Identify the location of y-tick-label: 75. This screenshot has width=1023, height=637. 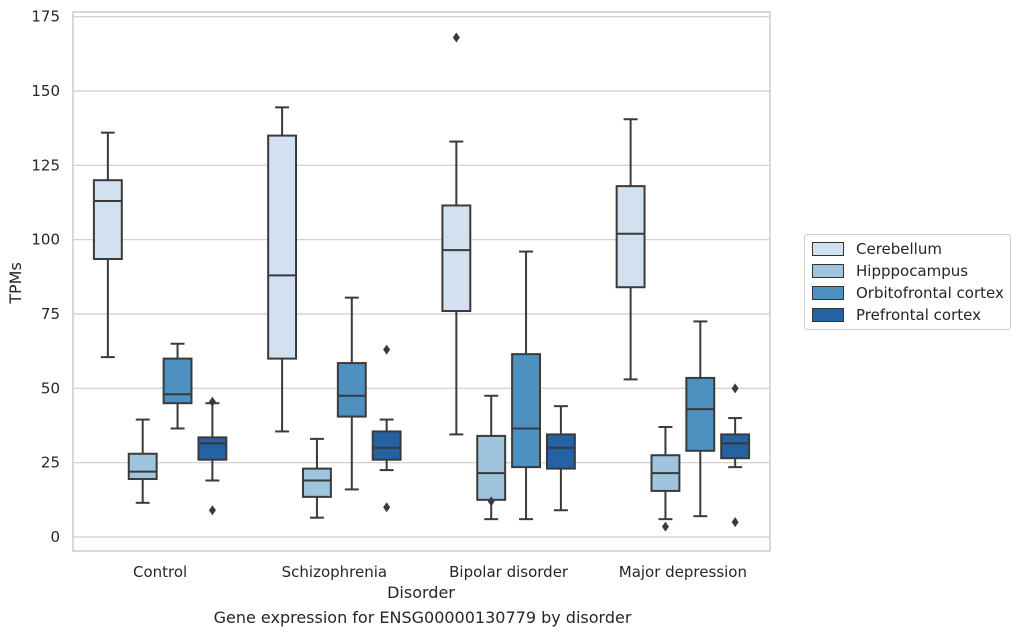
(50, 314).